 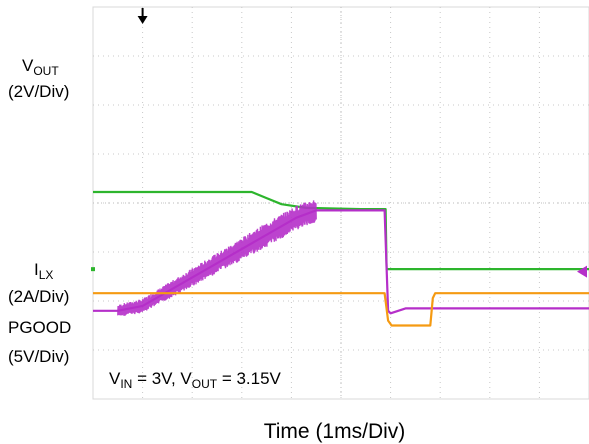 I want to click on pgood-scale-label: (5V/Div), so click(x=39, y=356).